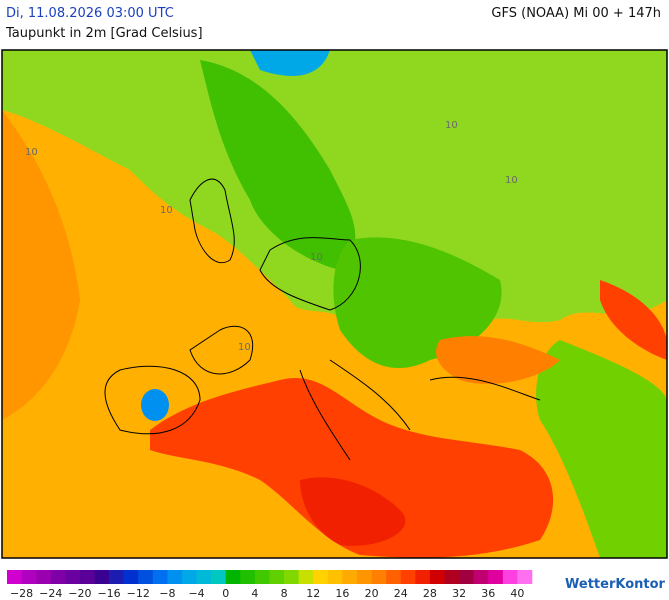 This screenshot has width=669, height=600. What do you see at coordinates (225, 593) in the screenshot?
I see `scale-label: 0` at bounding box center [225, 593].